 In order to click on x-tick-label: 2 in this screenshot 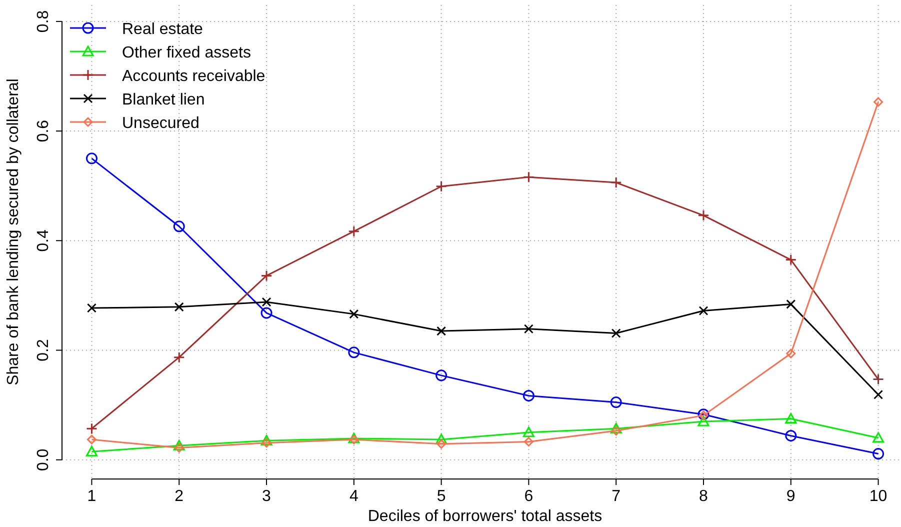, I will do `click(179, 496)`.